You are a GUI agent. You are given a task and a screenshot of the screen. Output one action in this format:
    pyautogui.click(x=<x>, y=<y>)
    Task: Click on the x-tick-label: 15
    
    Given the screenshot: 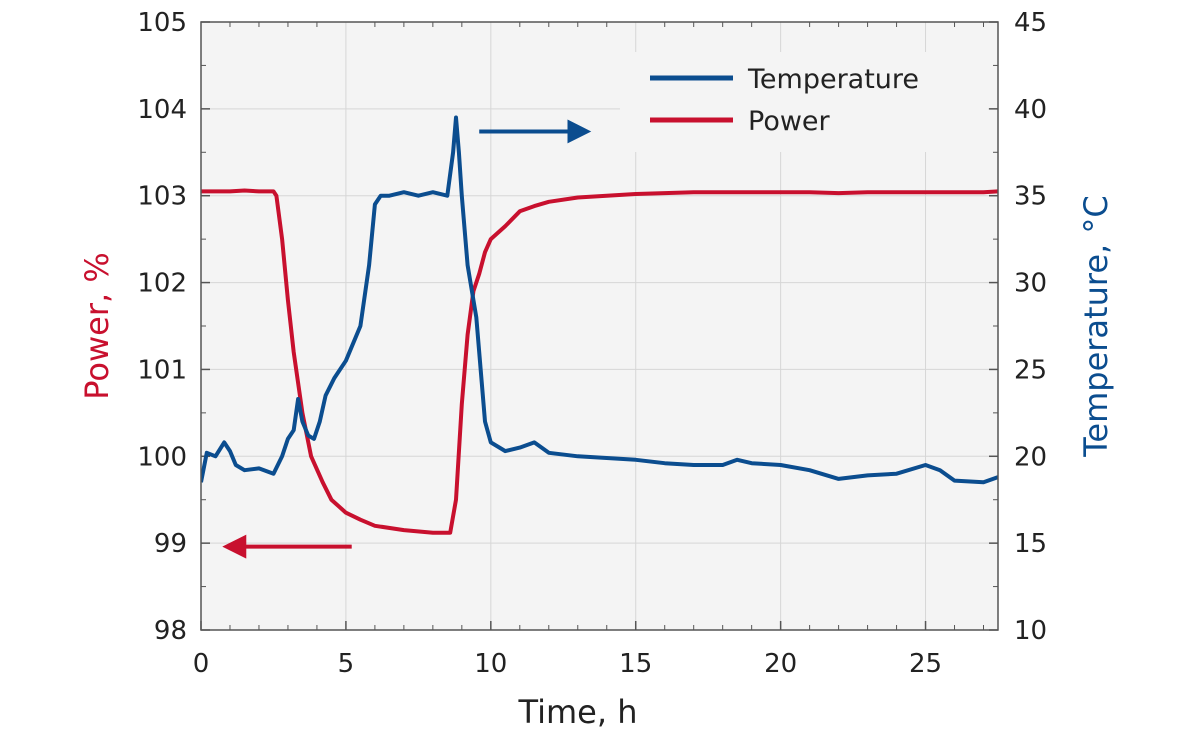 What is the action you would take?
    pyautogui.click(x=635, y=664)
    